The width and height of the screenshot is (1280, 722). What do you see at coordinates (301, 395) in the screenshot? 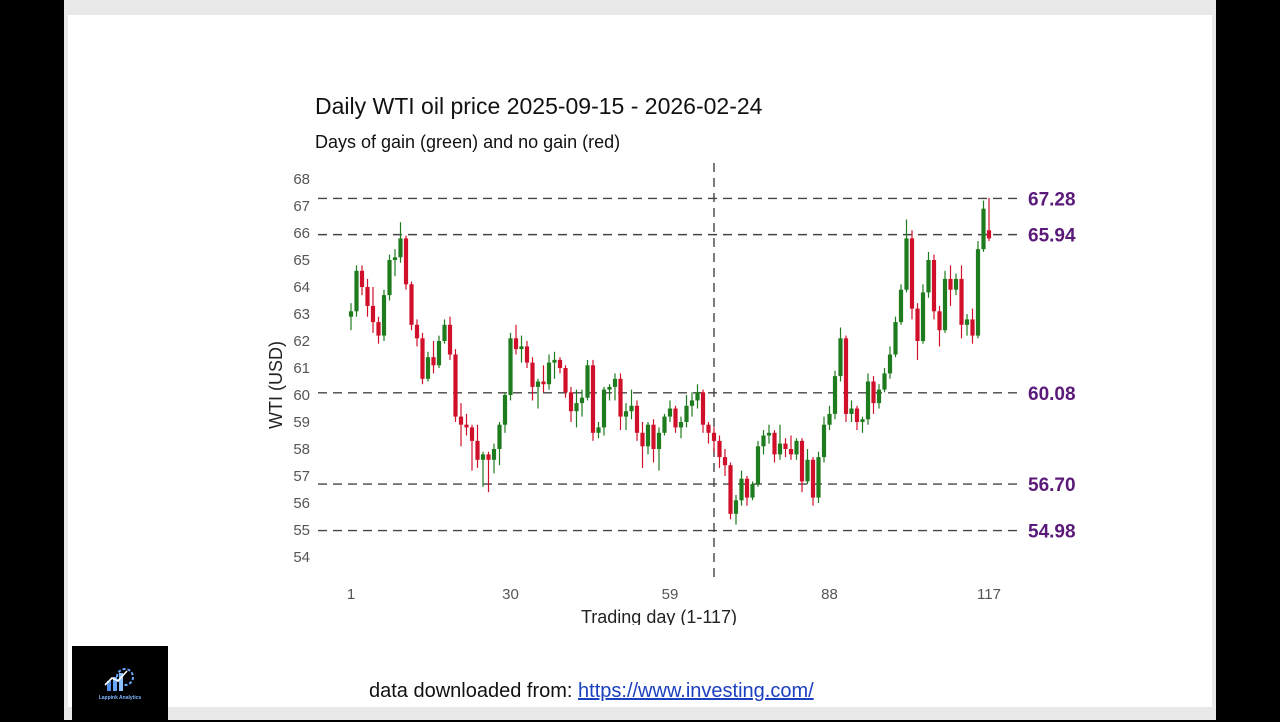
I see `y-tick-label: 60` at bounding box center [301, 395].